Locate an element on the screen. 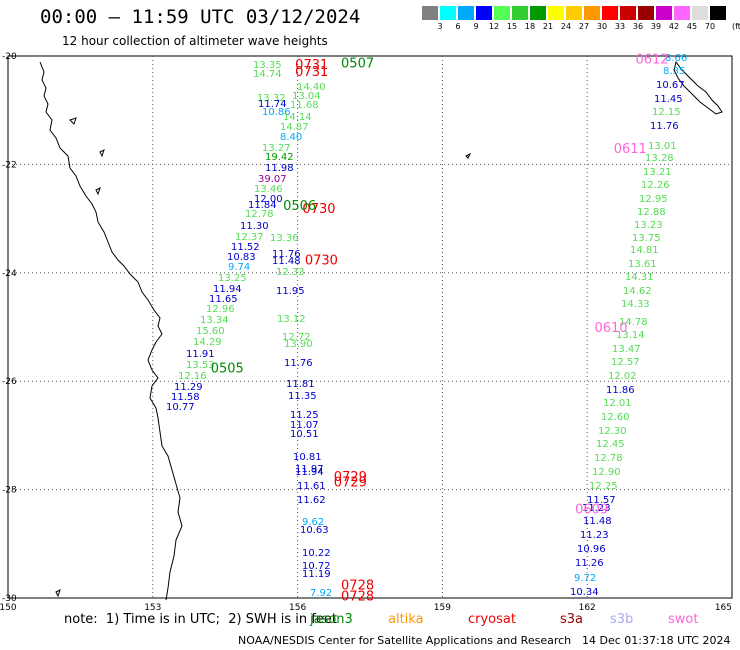  wave-height-value: 19.42 is located at coordinates (279, 157).